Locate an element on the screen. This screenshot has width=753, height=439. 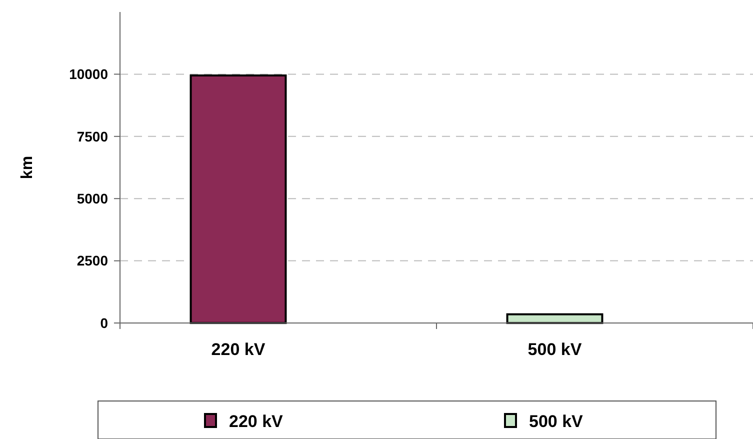
y-tick-label: 10000 is located at coordinates (88, 74).